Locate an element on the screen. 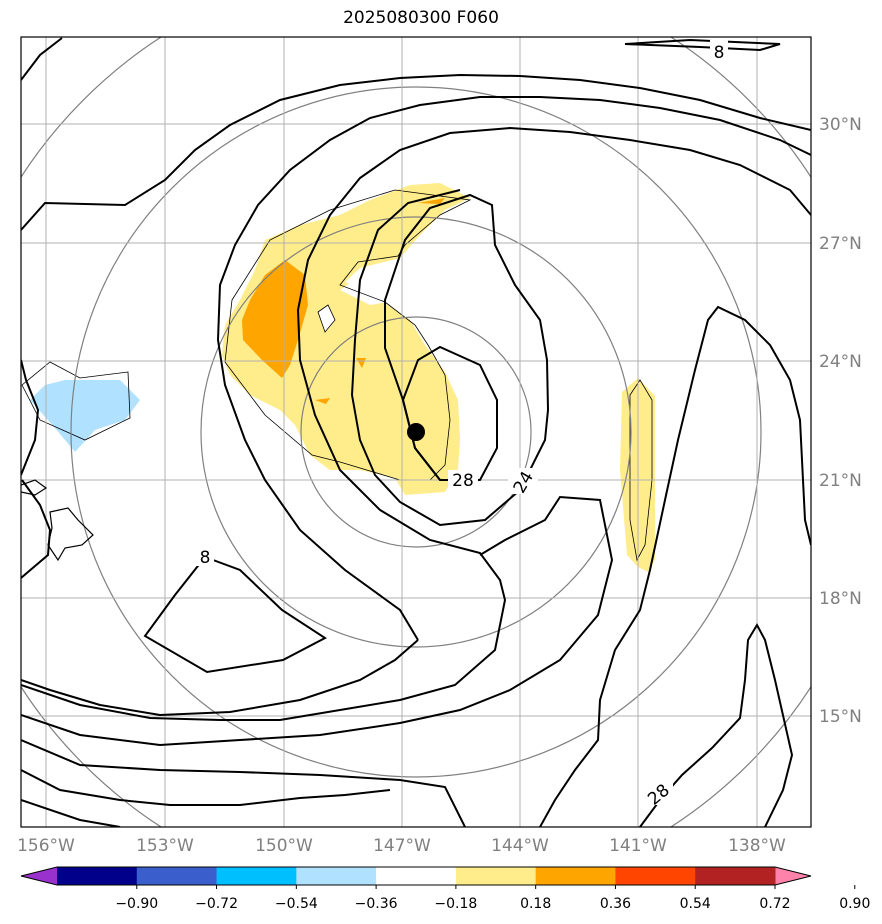 The image size is (882, 924). latitude-labels: 30°N 27°N 24°N 21°N 18°N 15°N is located at coordinates (840, 421).